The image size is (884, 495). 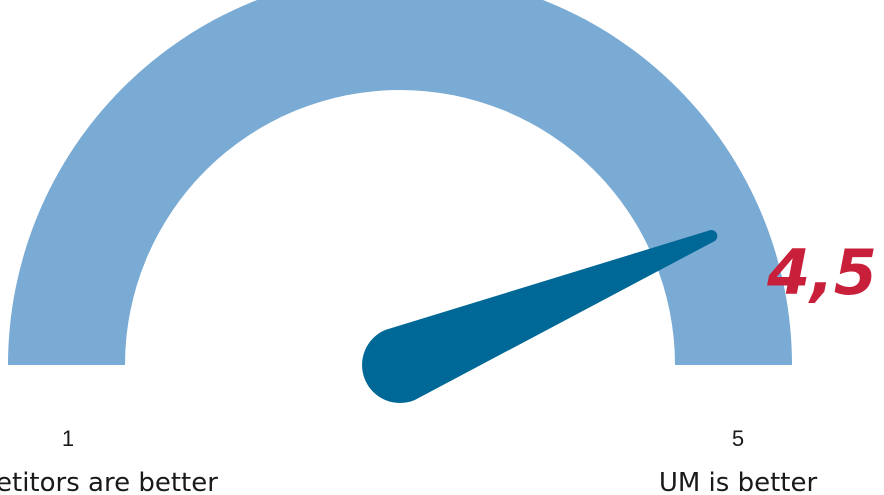 I want to click on min-tick-label: 1, so click(x=68, y=438).